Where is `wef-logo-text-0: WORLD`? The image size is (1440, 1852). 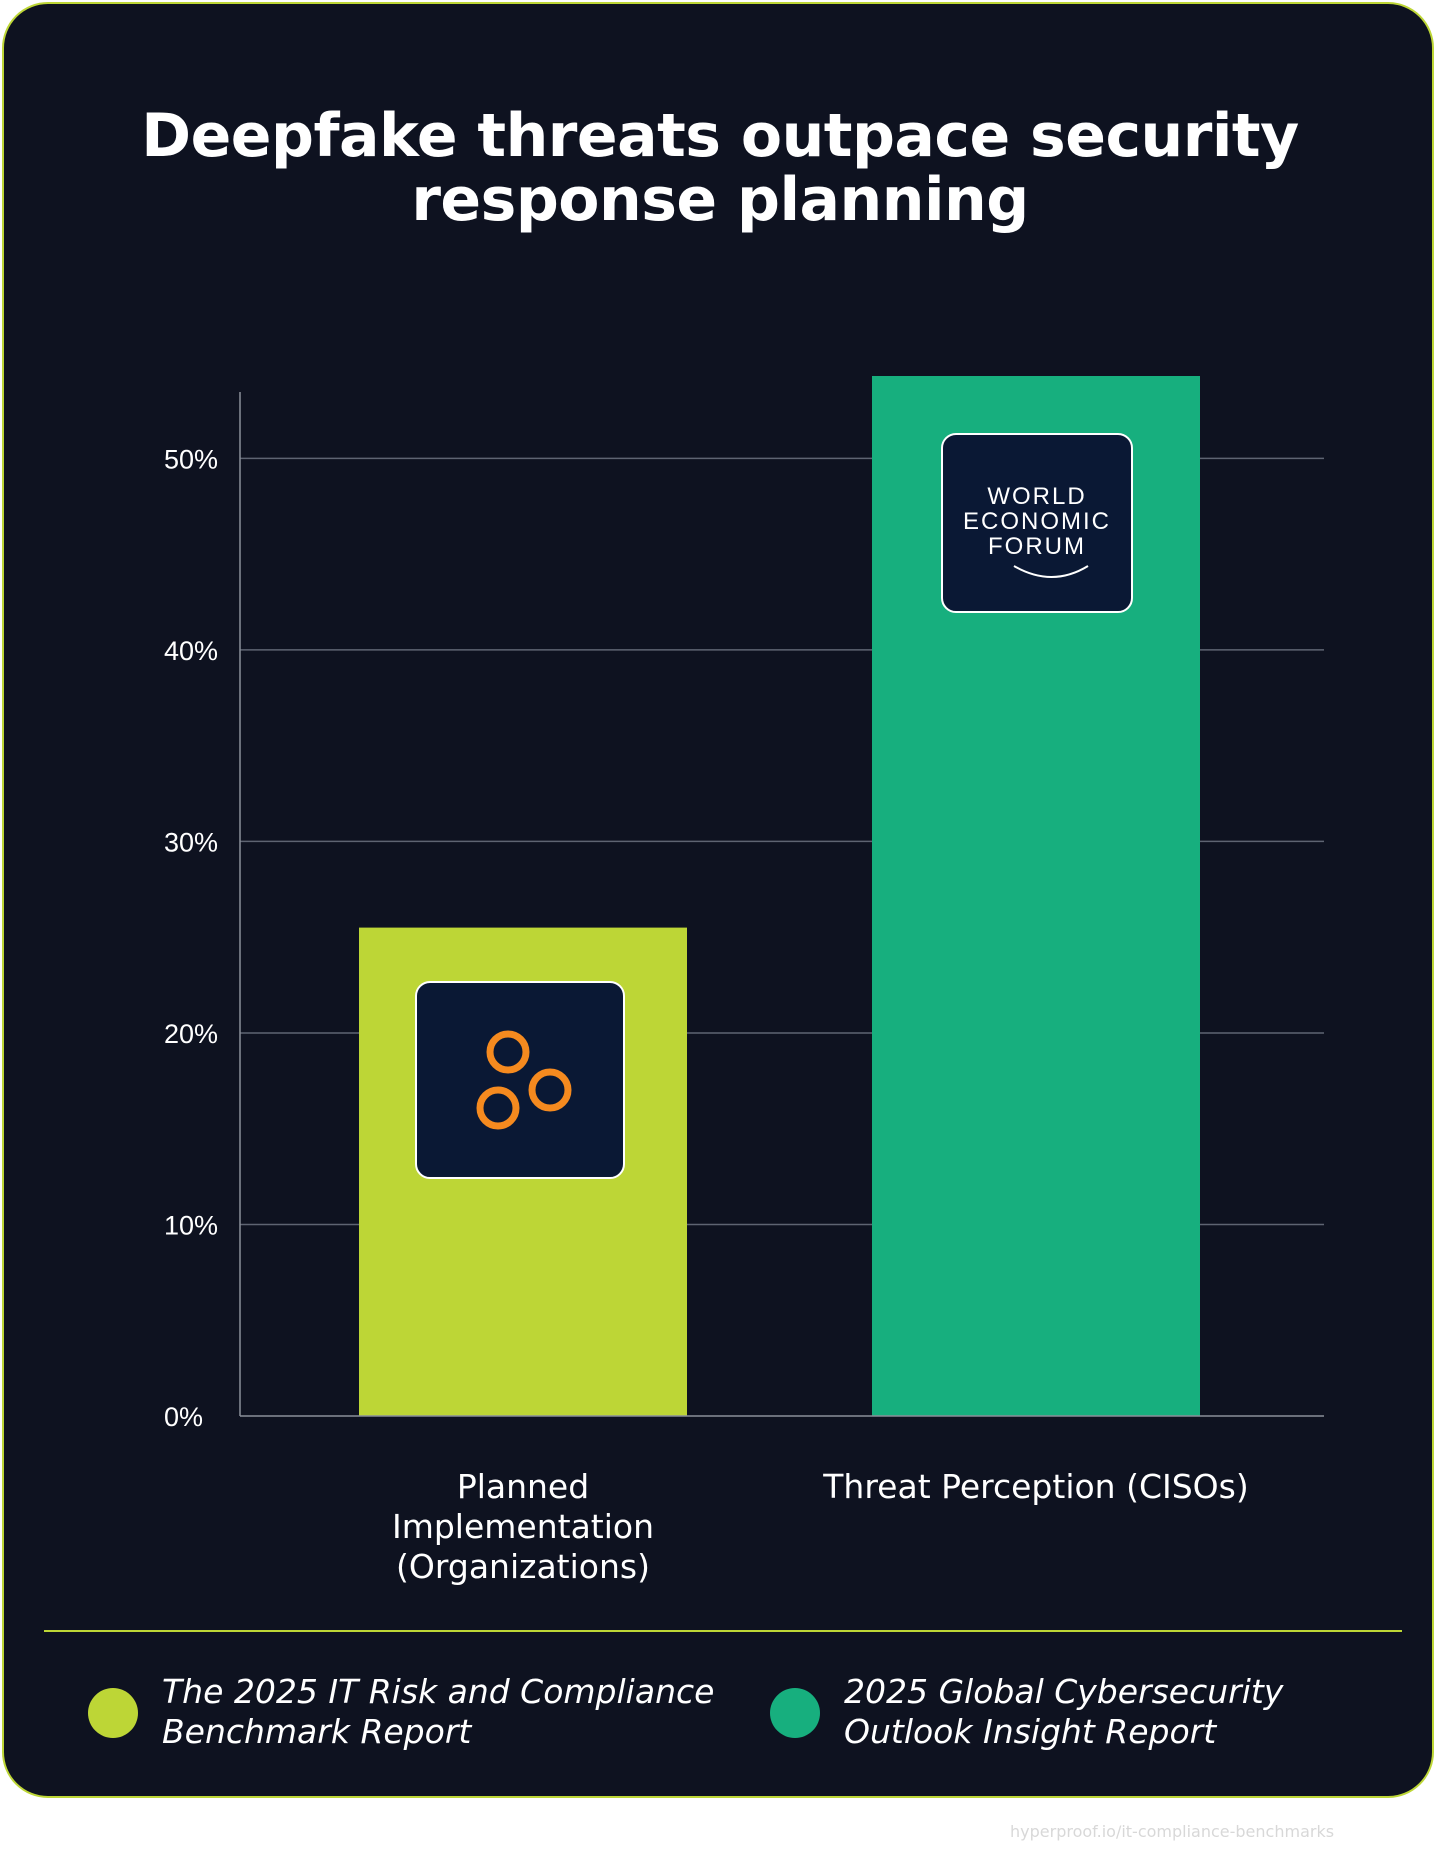 wef-logo-text-0: WORLD is located at coordinates (1036, 496).